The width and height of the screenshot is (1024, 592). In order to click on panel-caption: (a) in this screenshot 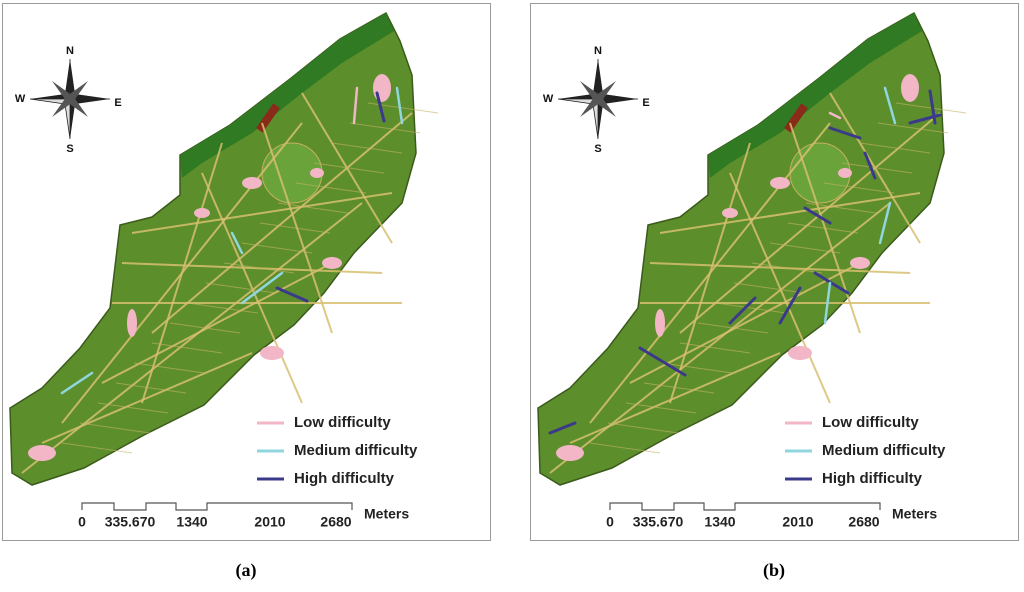, I will do `click(246, 570)`.